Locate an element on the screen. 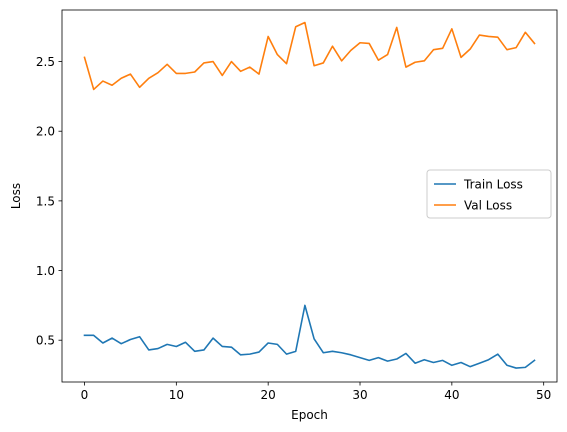  series-line-val-loss is located at coordinates (309, 56).